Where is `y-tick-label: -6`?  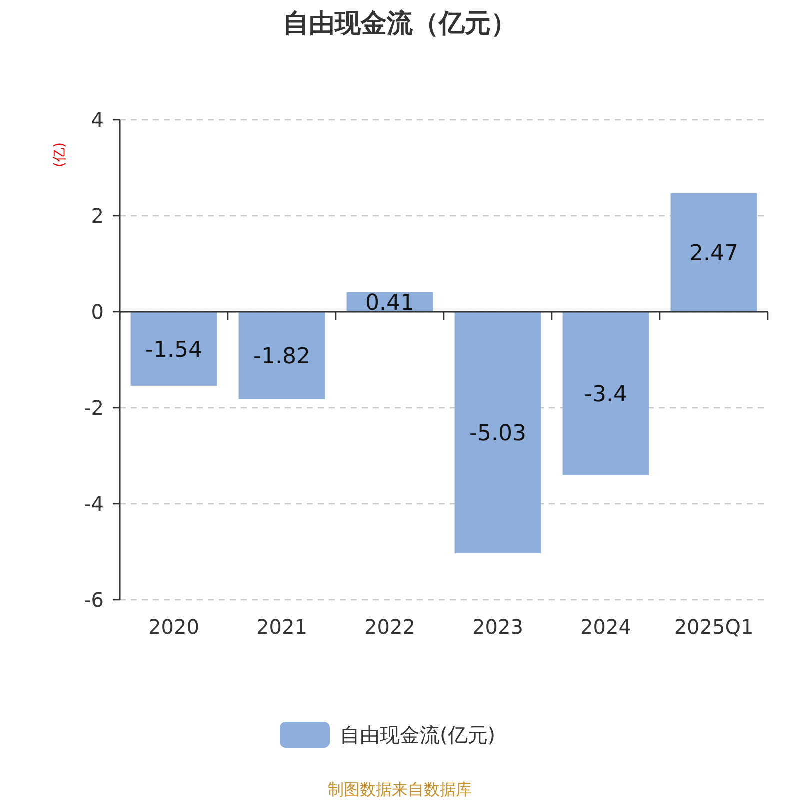 y-tick-label: -6 is located at coordinates (94, 600).